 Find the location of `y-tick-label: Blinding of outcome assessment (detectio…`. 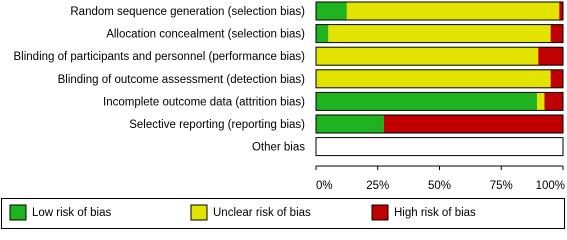

y-tick-label: Blinding of outcome assessment (detectio… is located at coordinates (182, 80).